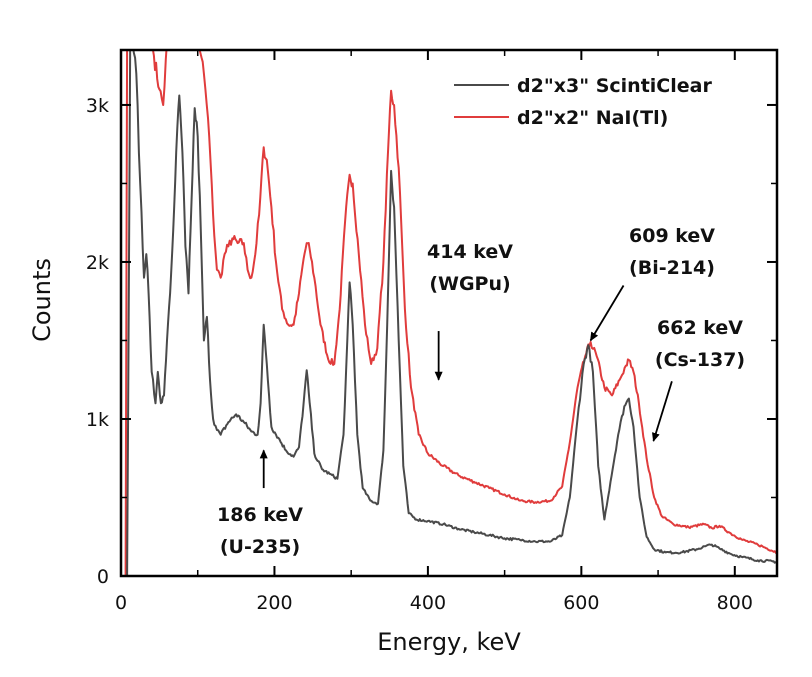 This screenshot has height=677, width=812. Describe the element at coordinates (274, 603) in the screenshot. I see `x-tick-label: 200` at that location.